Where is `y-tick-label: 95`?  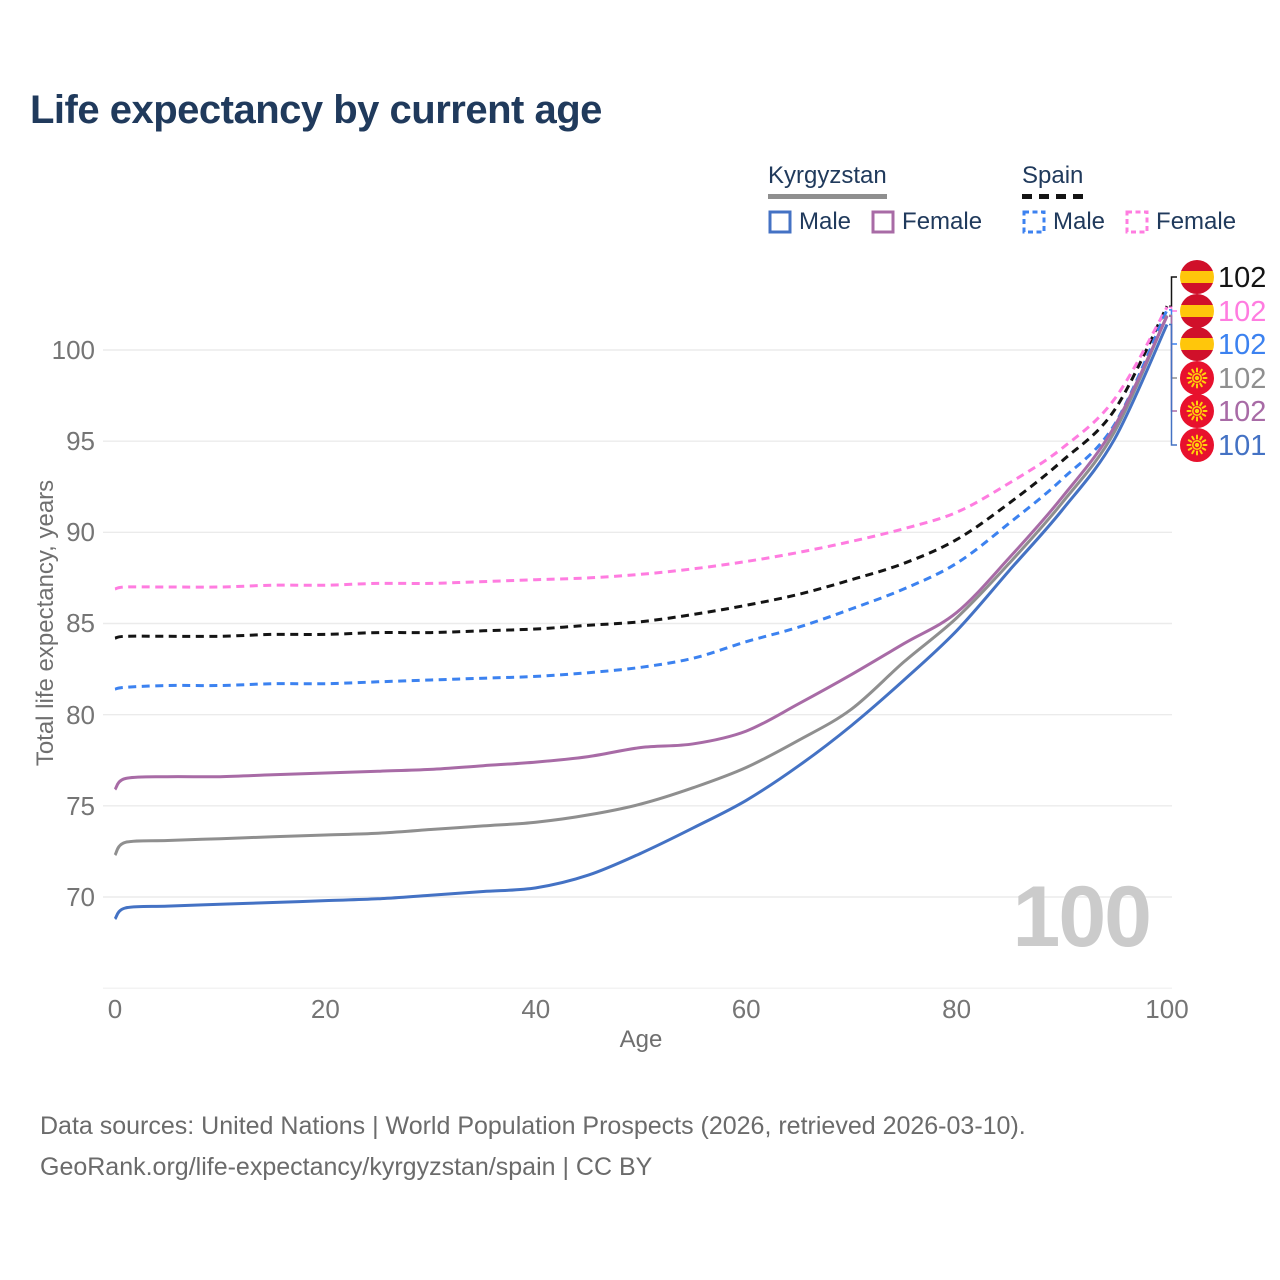
y-tick-label: 95 is located at coordinates (80, 441).